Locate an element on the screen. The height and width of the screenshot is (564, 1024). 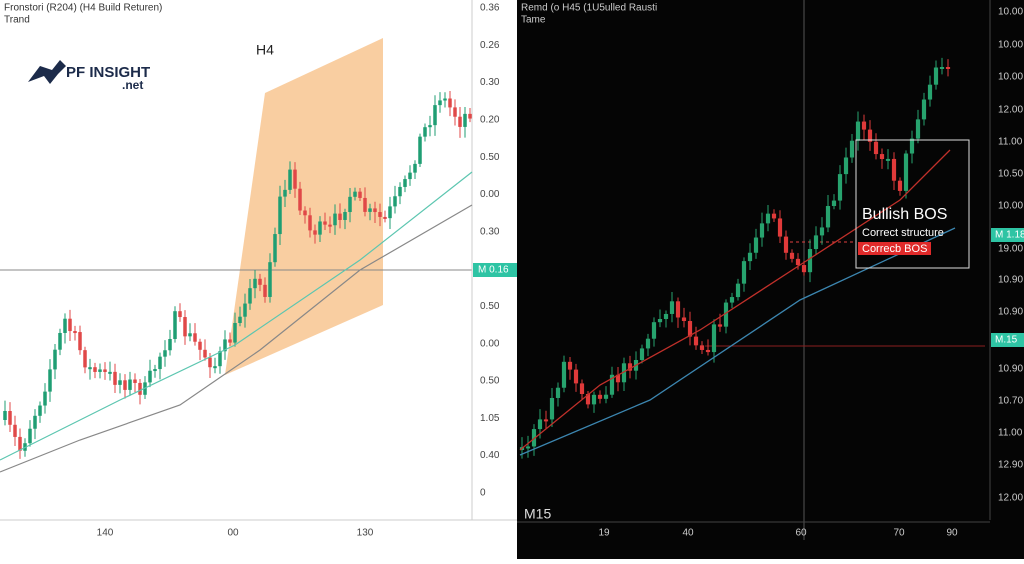
price-tag-bg is located at coordinates (495, 270).